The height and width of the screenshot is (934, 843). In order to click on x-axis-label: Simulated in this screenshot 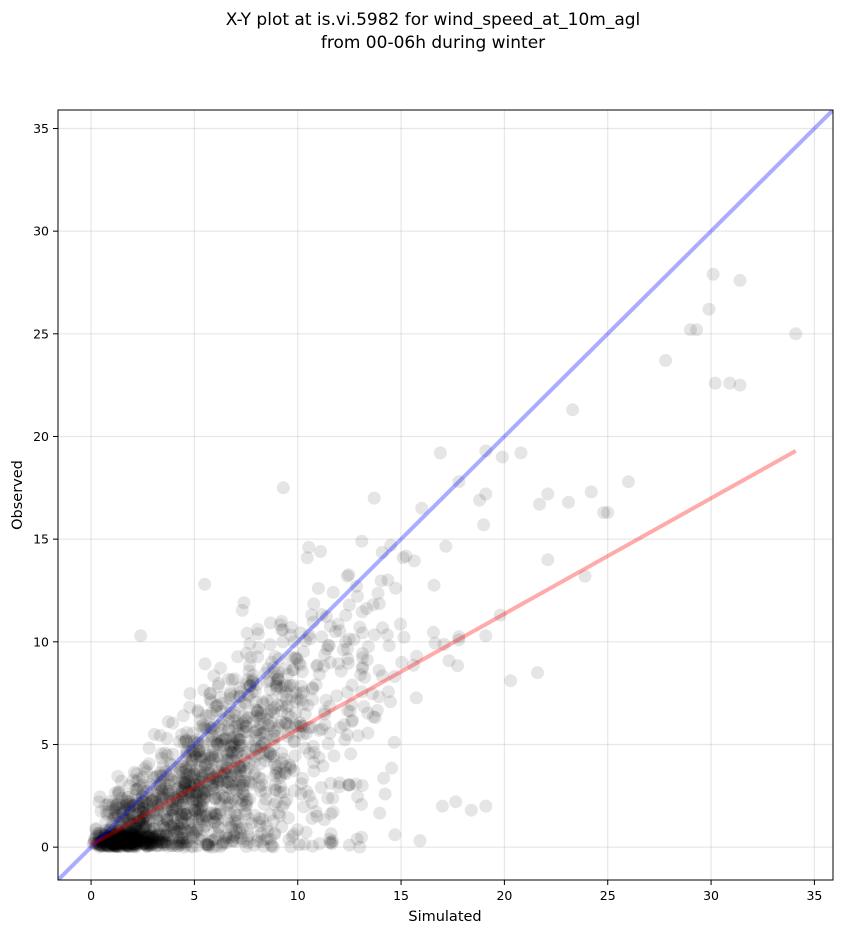, I will do `click(444, 917)`.